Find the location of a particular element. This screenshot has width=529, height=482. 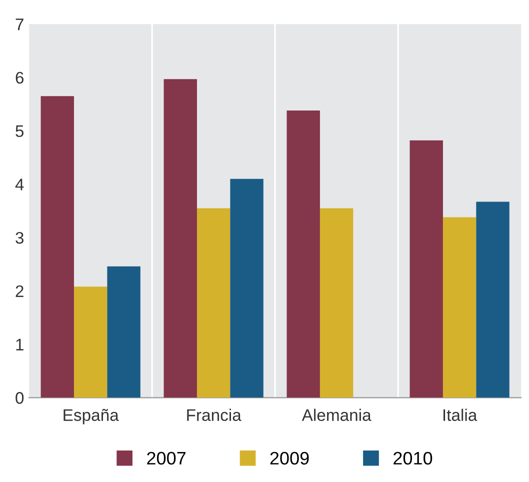

y-tick-label: 2 is located at coordinates (20, 291).